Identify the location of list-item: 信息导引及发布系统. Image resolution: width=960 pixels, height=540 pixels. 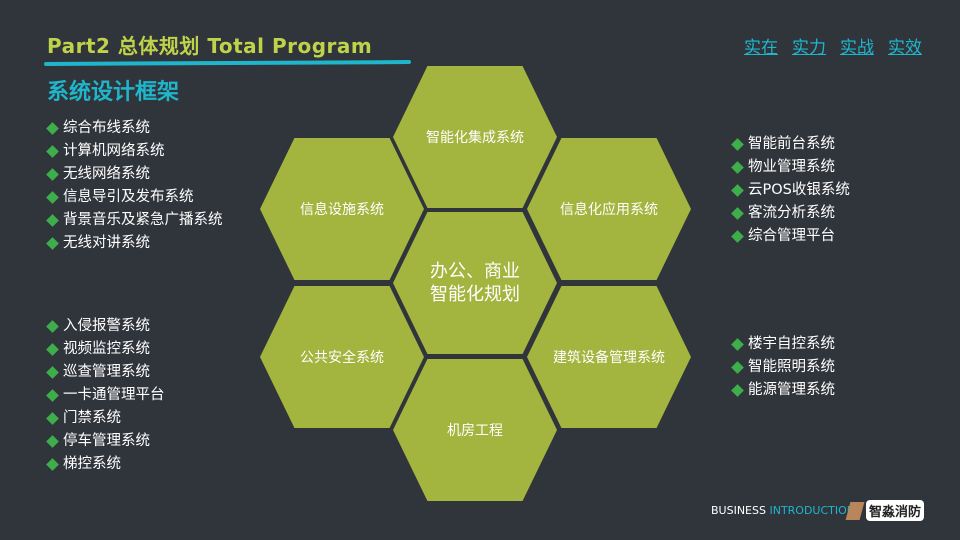
(134, 197).